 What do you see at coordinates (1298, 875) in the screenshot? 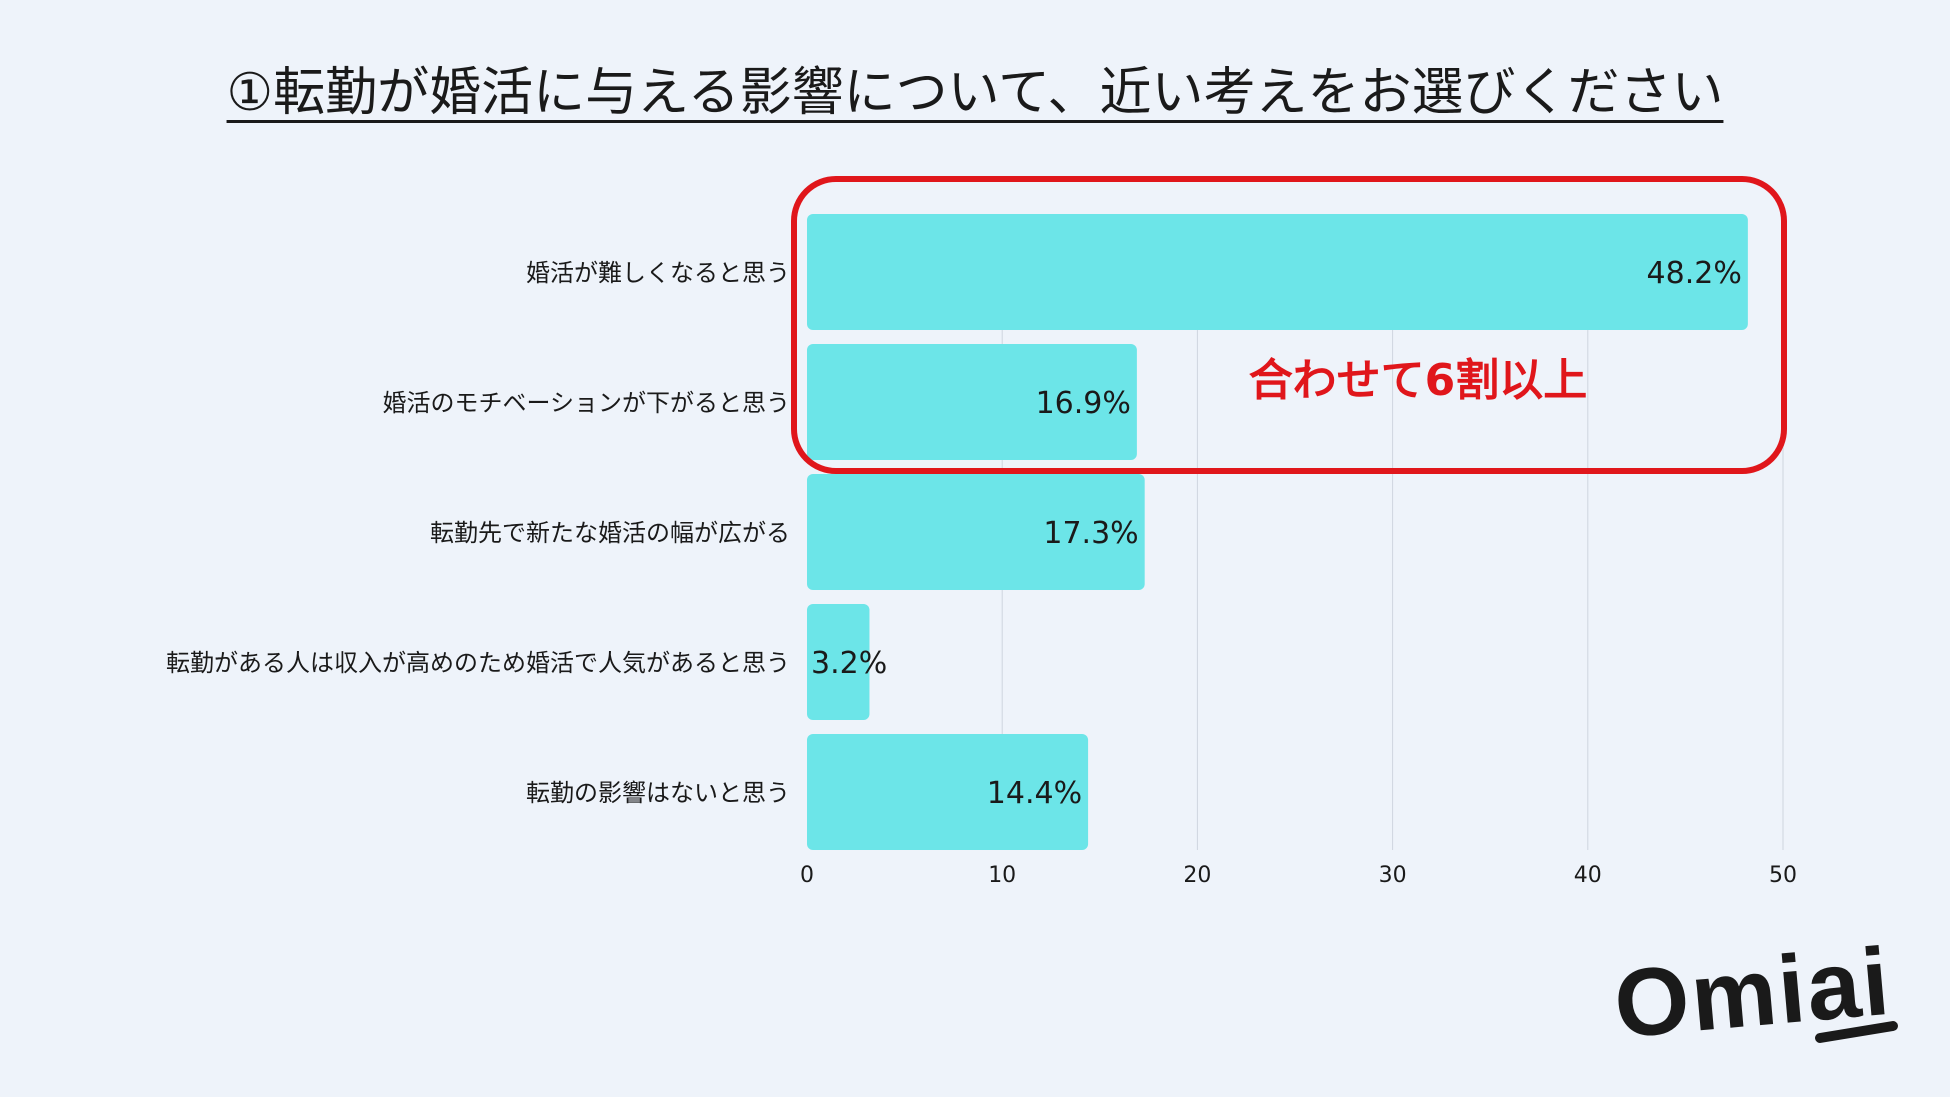
I see `x-axis-ticks: 0 10 20 30 40 50` at bounding box center [1298, 875].